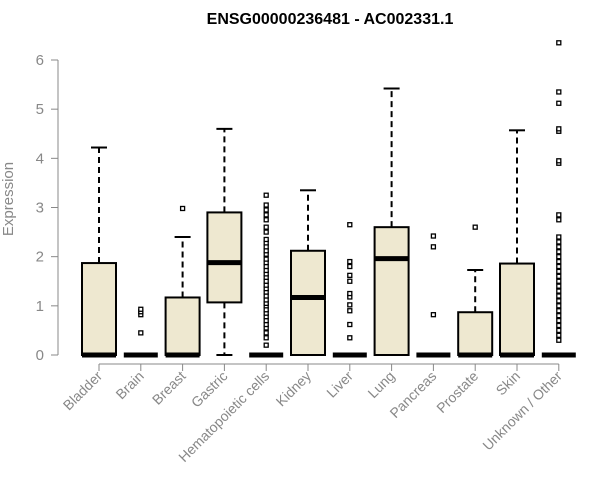 The image size is (600, 500). I want to click on x-tick-label: Brain, so click(129, 385).